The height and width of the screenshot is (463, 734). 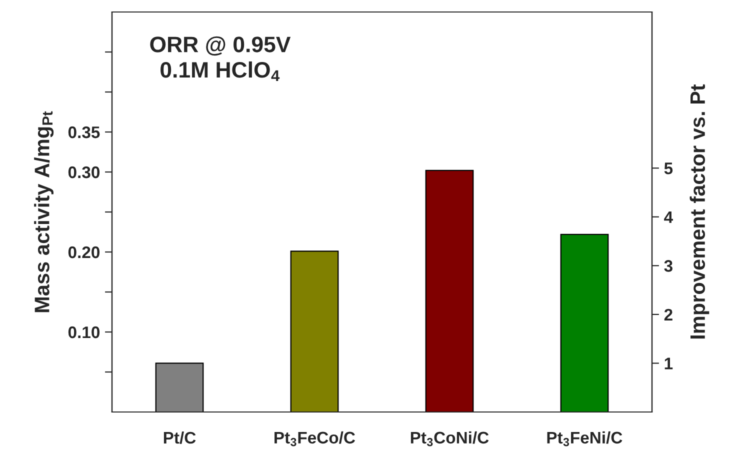 I want to click on annotation: ORR @ 0.95V 0.1M HClO$_{4}$, so click(x=220, y=59).